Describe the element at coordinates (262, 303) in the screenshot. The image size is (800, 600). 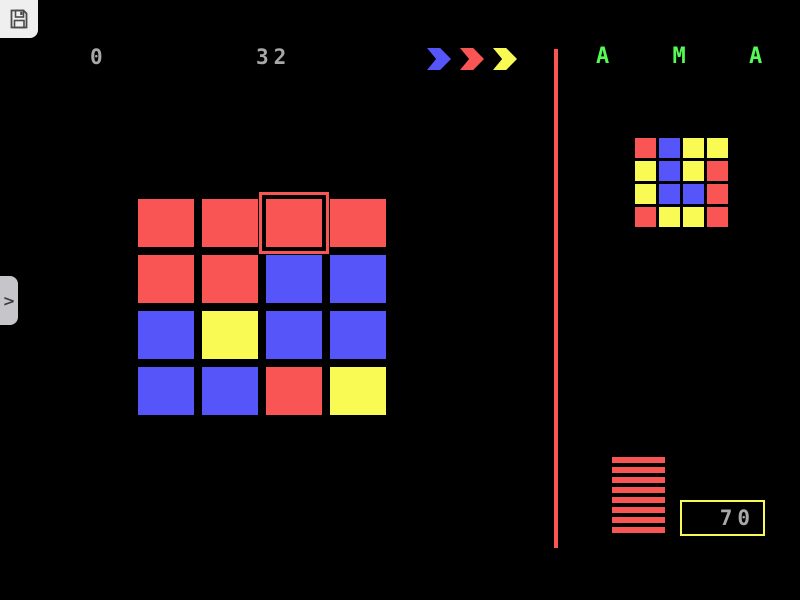
I see `board-grid` at that location.